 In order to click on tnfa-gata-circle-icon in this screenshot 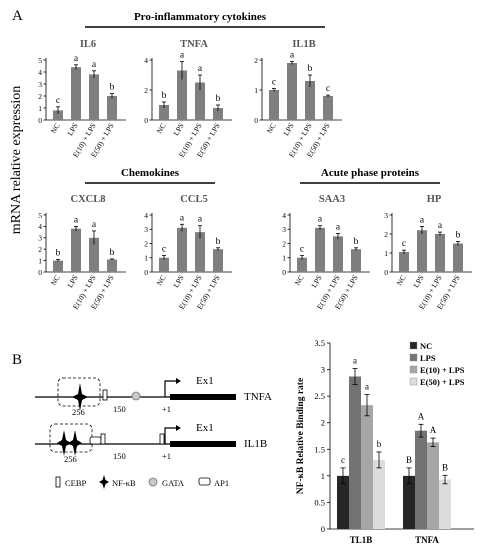, I will do `click(136, 396)`.